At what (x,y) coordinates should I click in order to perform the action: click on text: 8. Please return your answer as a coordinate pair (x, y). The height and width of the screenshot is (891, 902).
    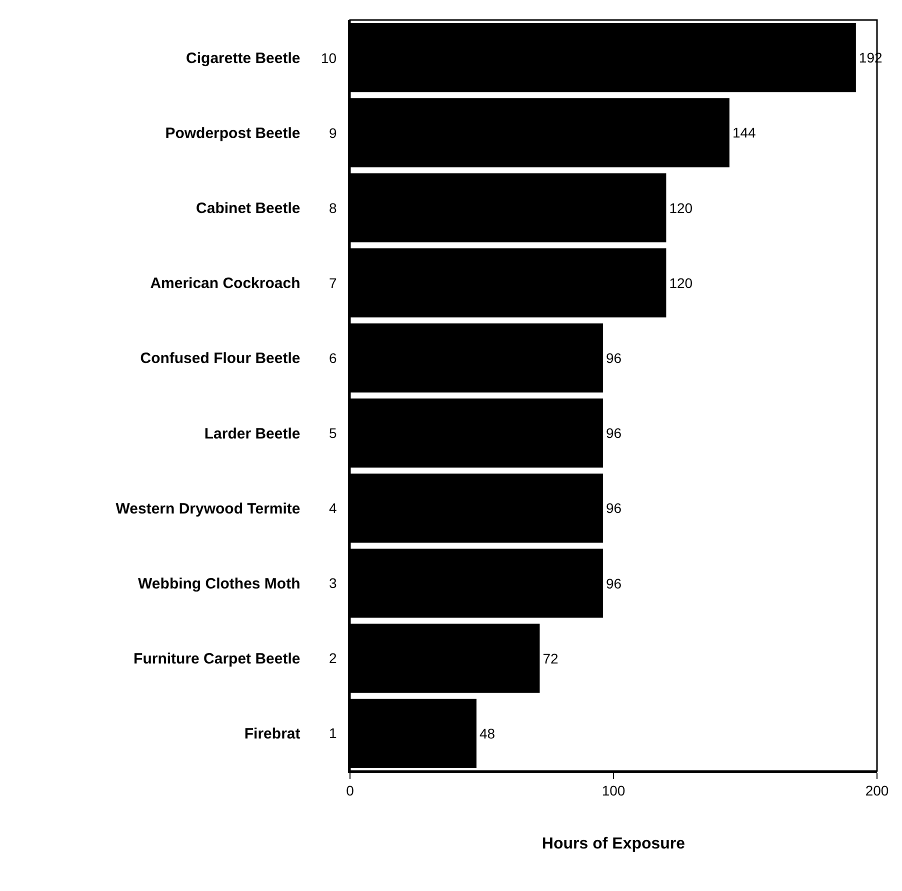
    Looking at the image, I should click on (333, 208).